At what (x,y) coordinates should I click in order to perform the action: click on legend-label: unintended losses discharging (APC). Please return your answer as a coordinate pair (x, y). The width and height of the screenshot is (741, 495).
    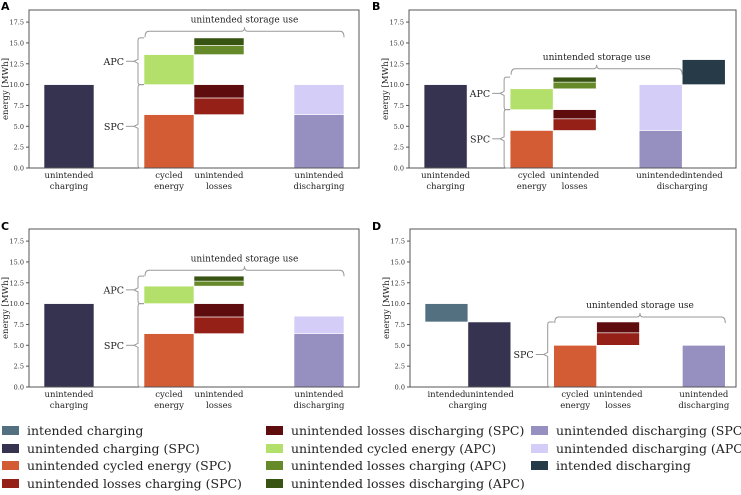
    Looking at the image, I should click on (408, 483).